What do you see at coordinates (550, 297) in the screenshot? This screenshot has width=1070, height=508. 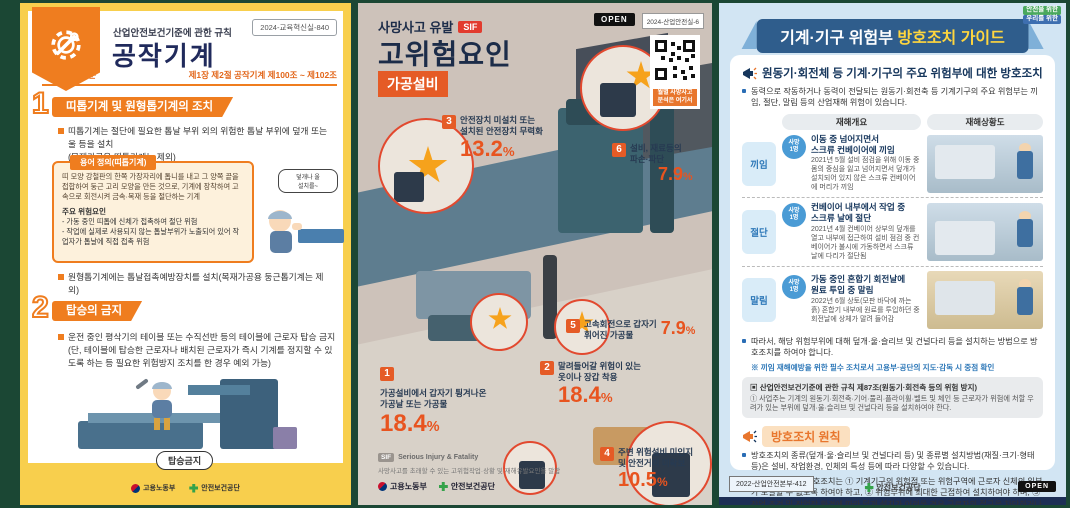 I see `drill-press` at bounding box center [550, 297].